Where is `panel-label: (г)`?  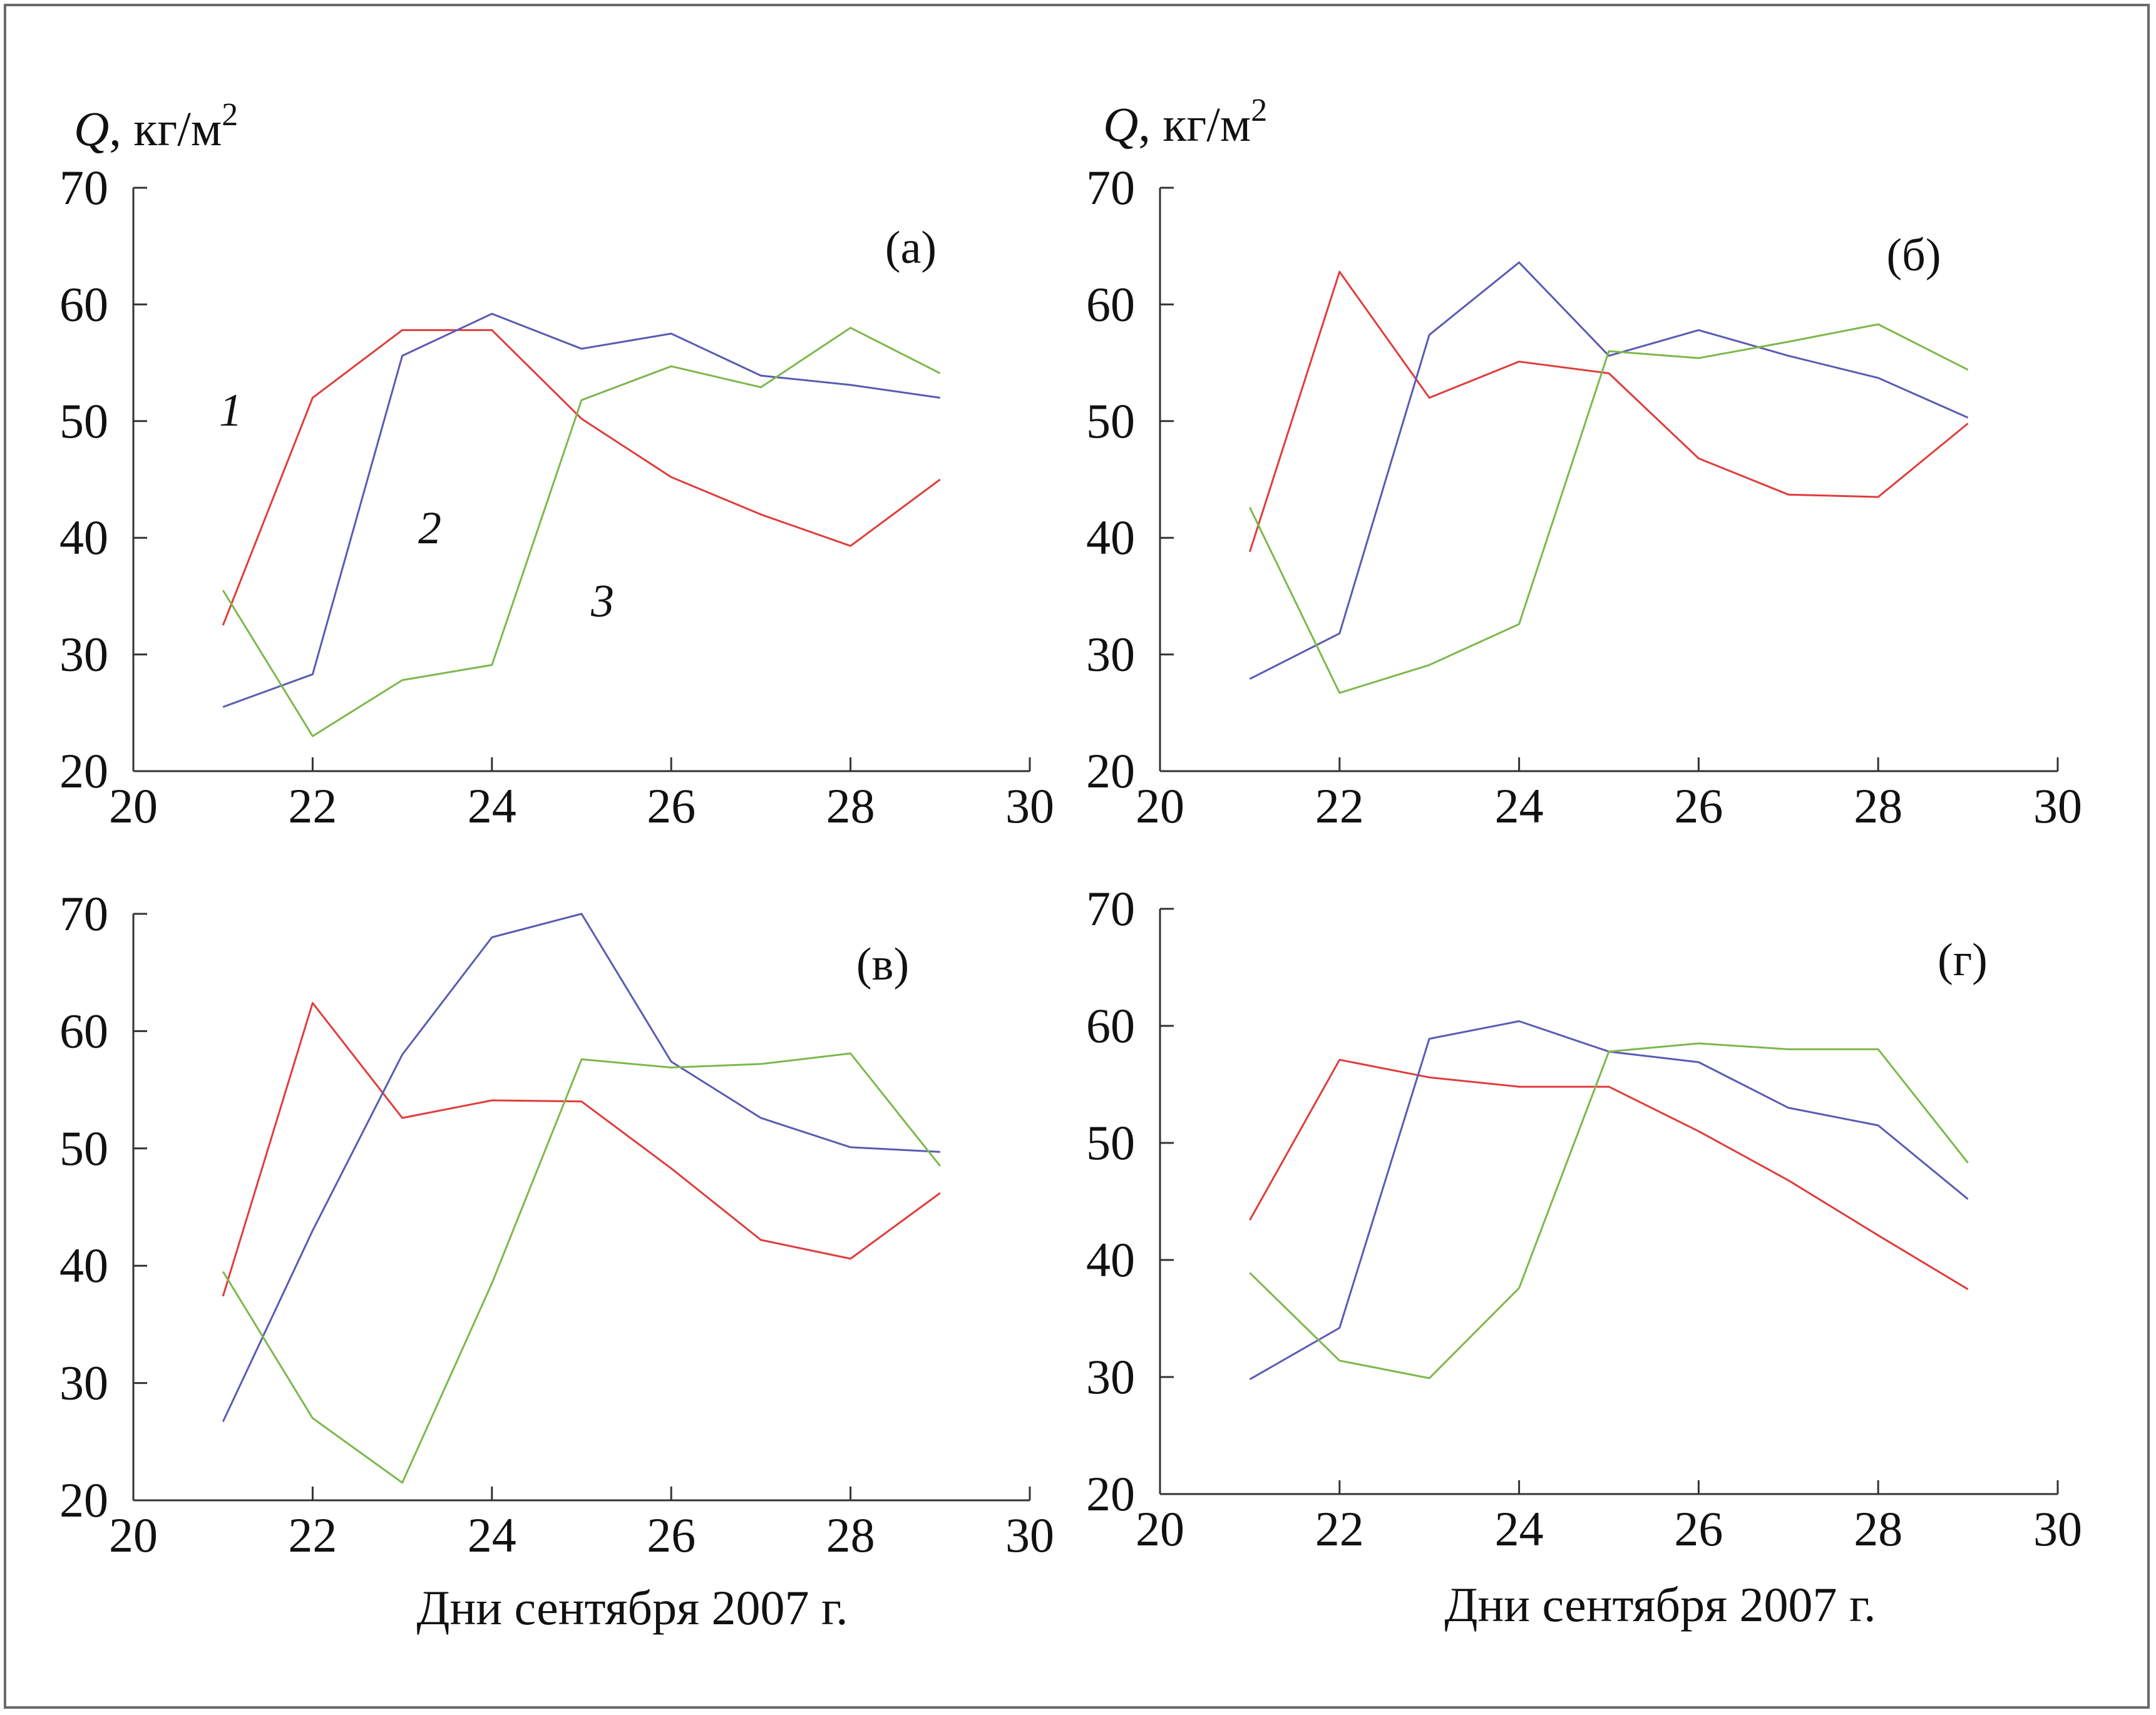 panel-label: (г) is located at coordinates (1963, 960).